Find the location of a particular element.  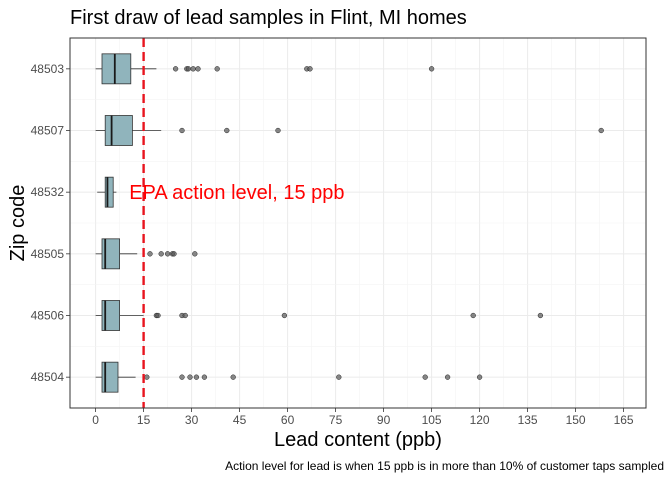

y-tick-label: 48504 is located at coordinates (48, 377).